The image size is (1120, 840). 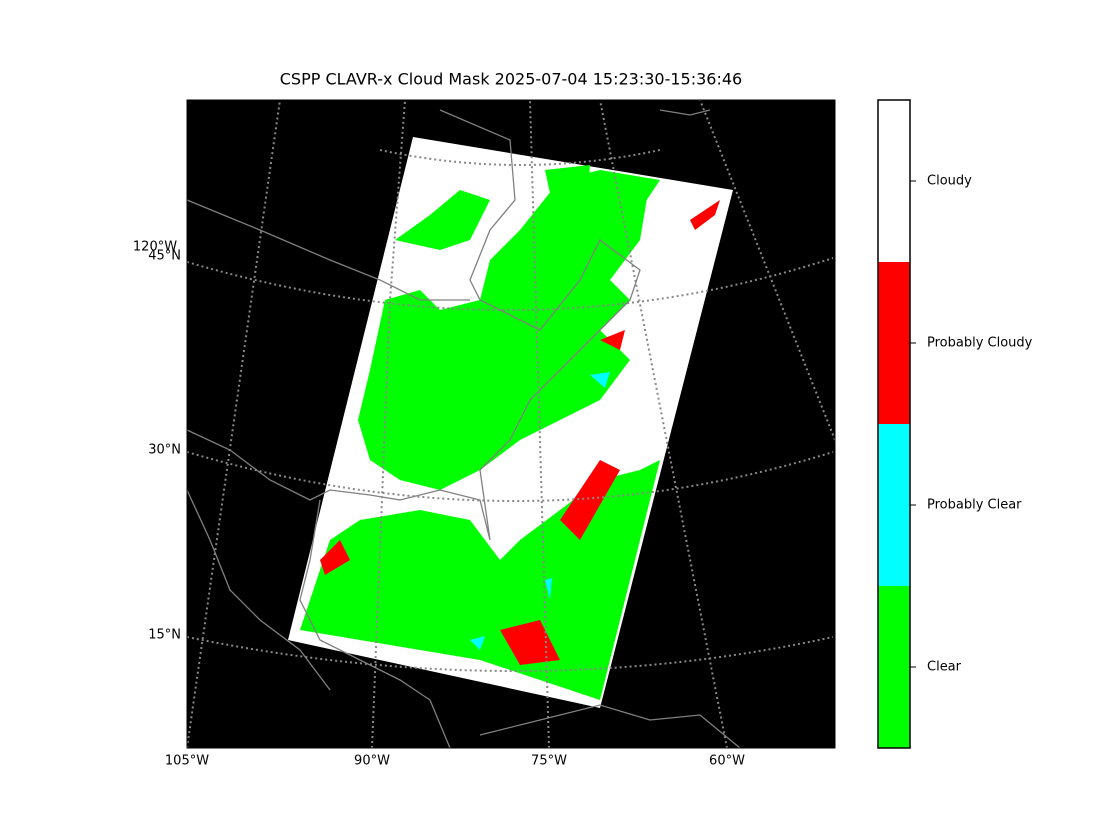 I want to click on meridian-label: 120°W, so click(x=155, y=247).